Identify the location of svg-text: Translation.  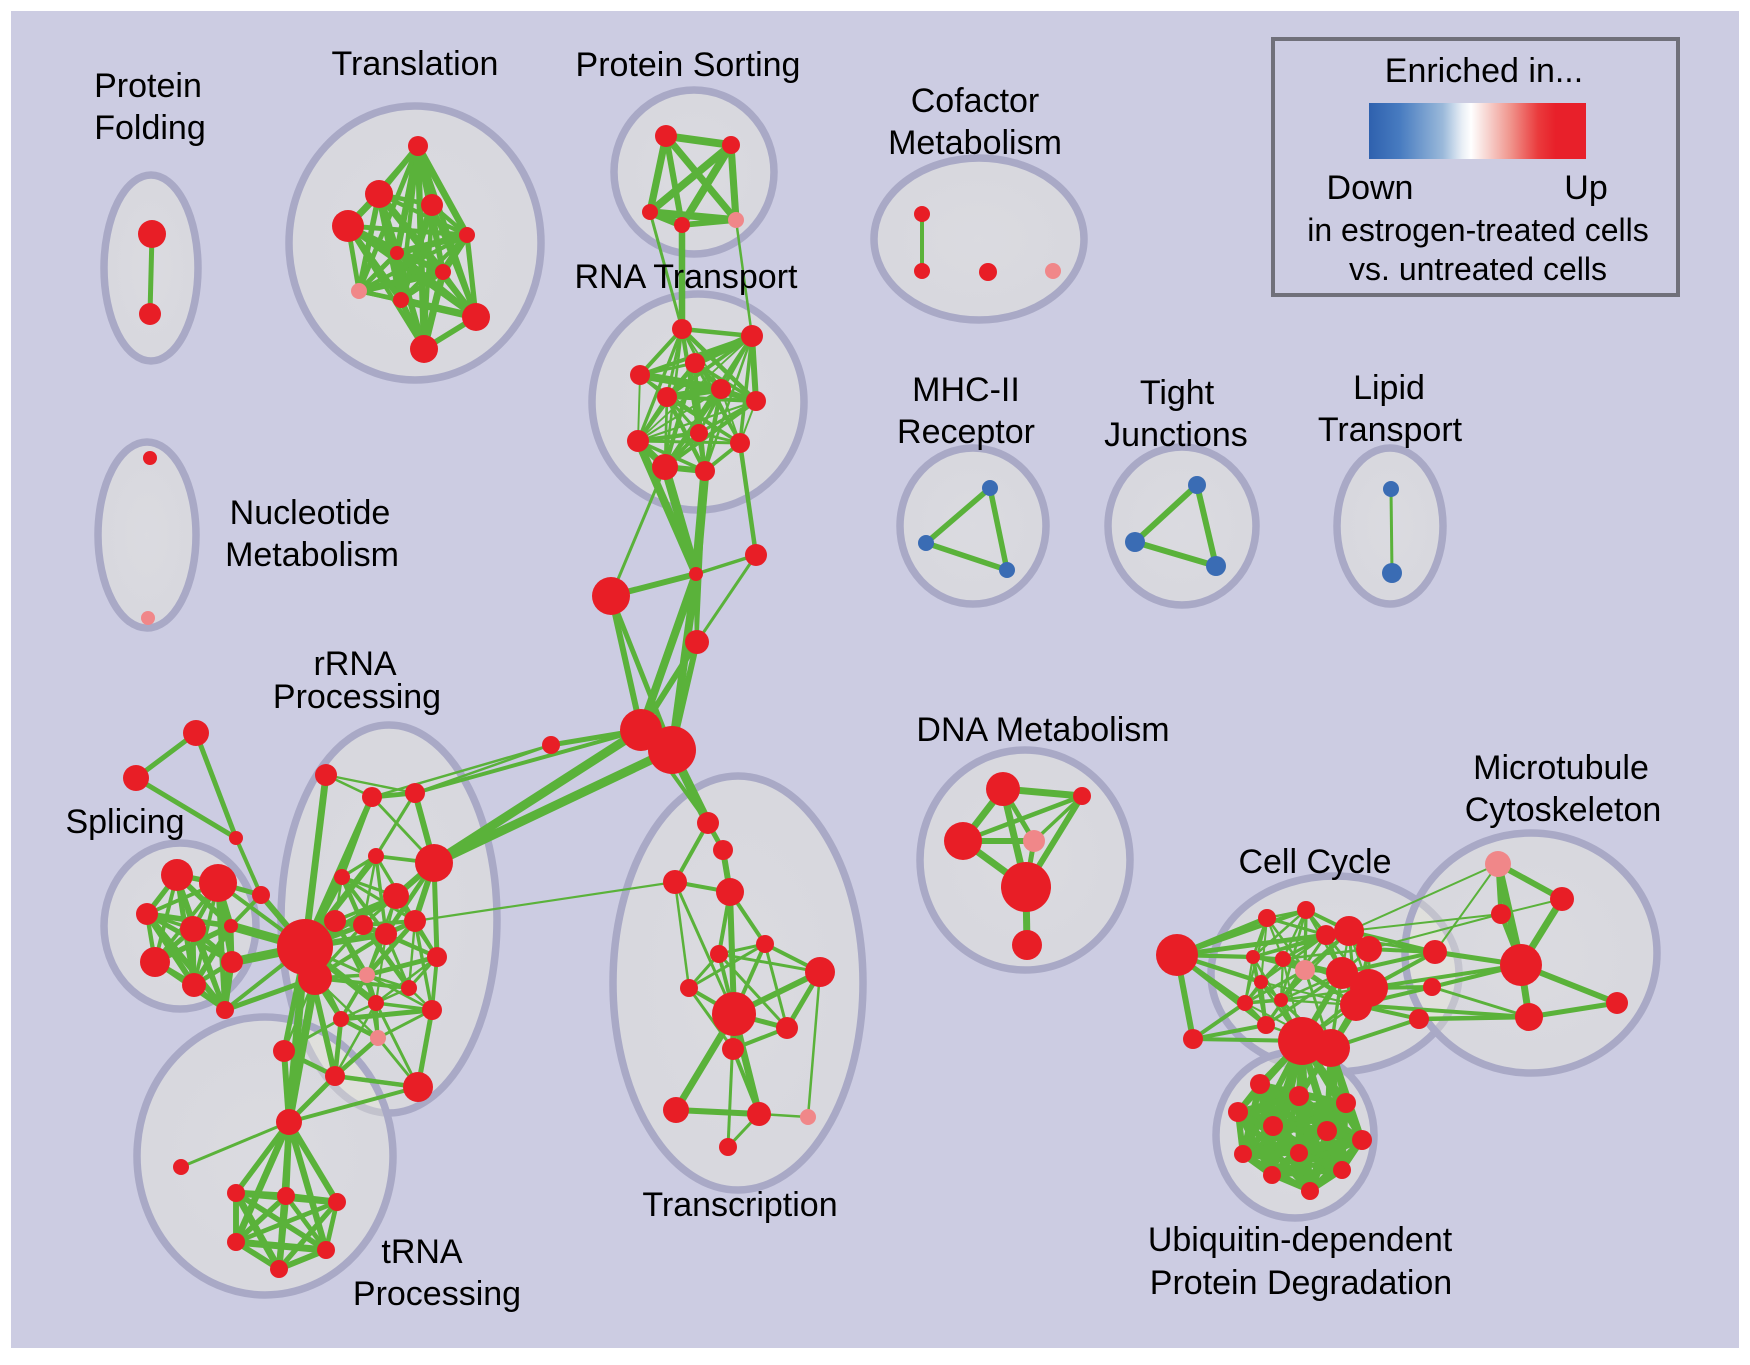
(415, 64).